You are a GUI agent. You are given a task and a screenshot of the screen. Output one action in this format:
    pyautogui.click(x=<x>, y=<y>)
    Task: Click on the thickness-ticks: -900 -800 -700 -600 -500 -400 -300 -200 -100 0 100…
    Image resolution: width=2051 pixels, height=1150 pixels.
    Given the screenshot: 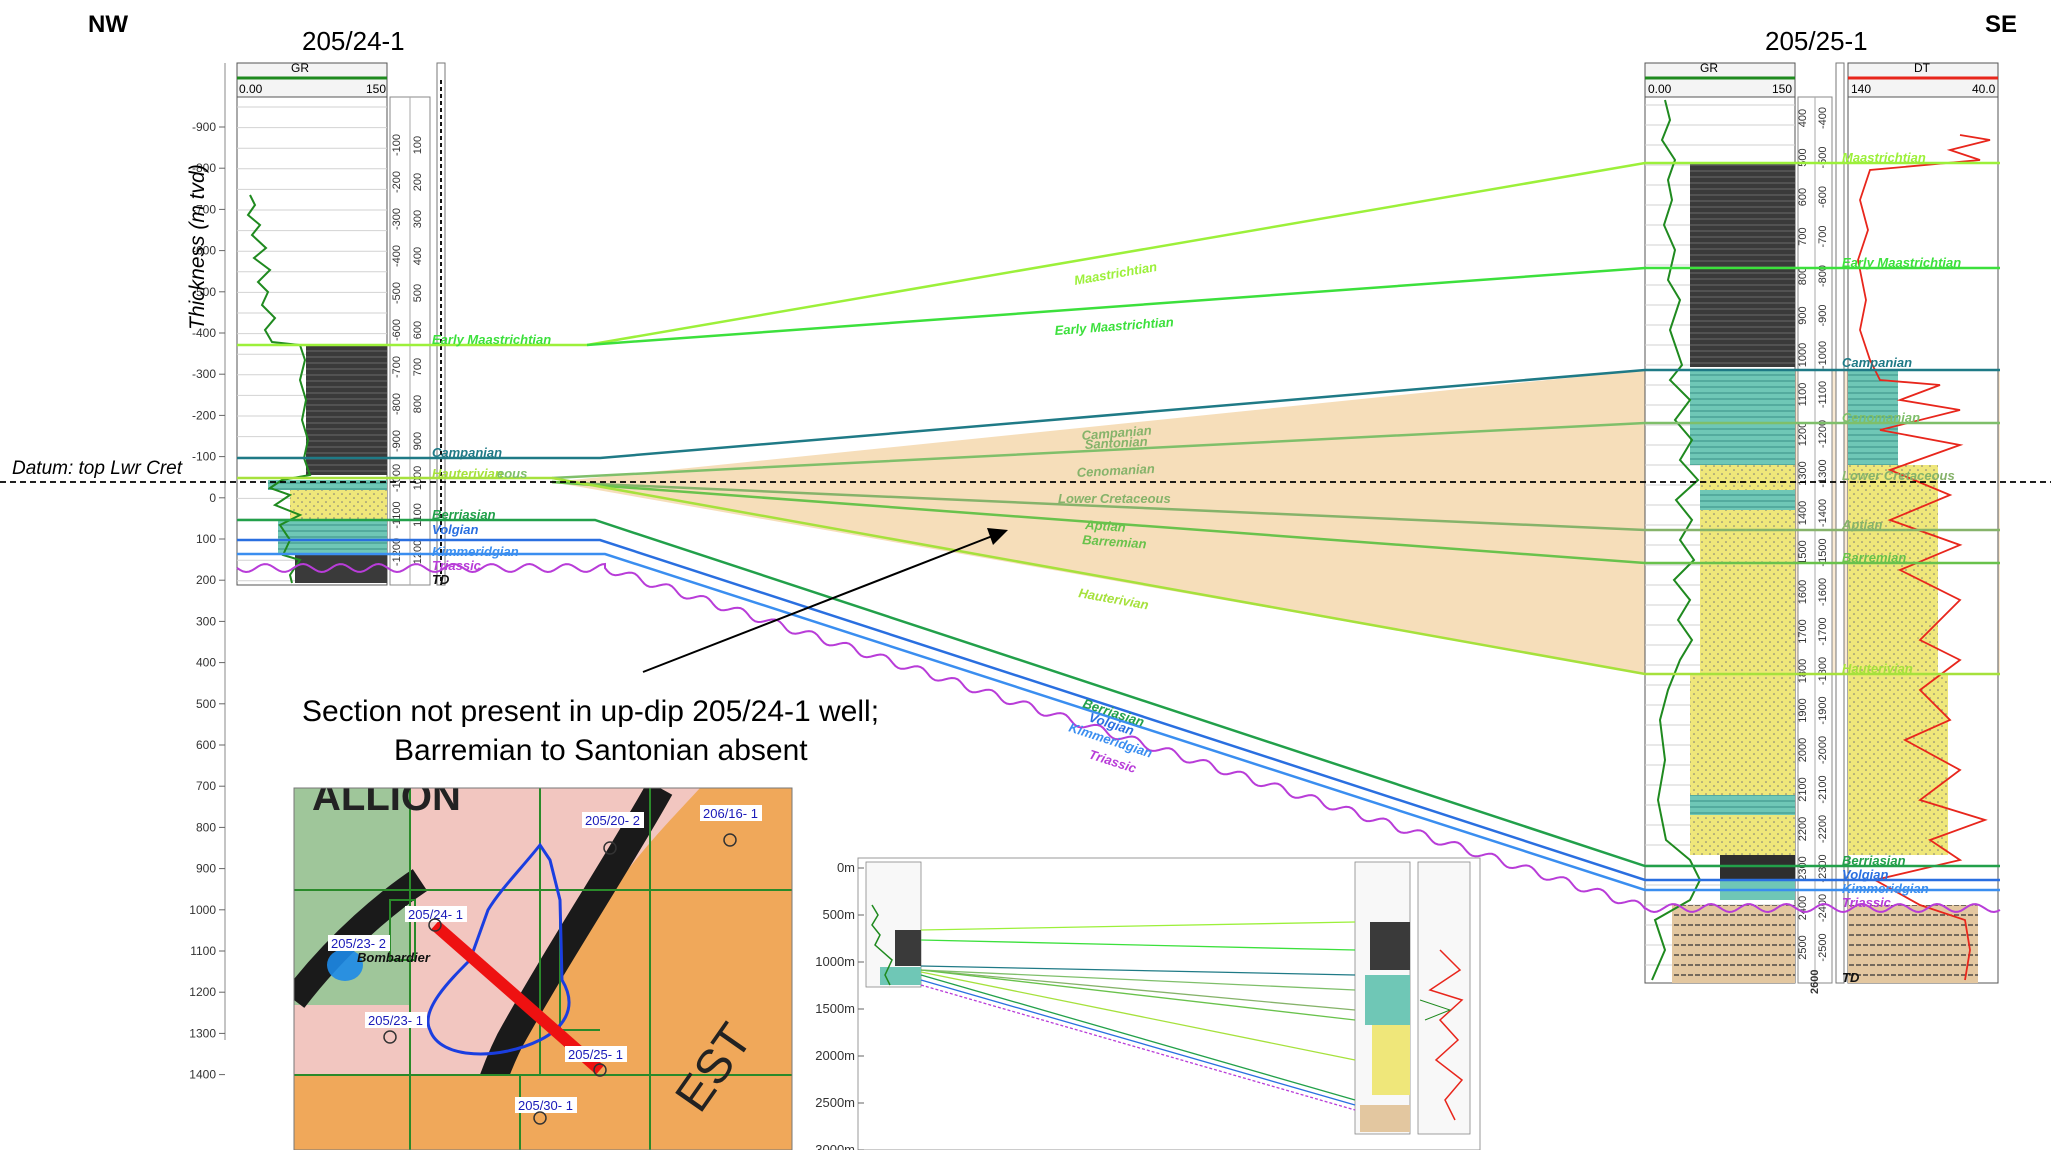 What is the action you would take?
    pyautogui.click(x=207, y=601)
    